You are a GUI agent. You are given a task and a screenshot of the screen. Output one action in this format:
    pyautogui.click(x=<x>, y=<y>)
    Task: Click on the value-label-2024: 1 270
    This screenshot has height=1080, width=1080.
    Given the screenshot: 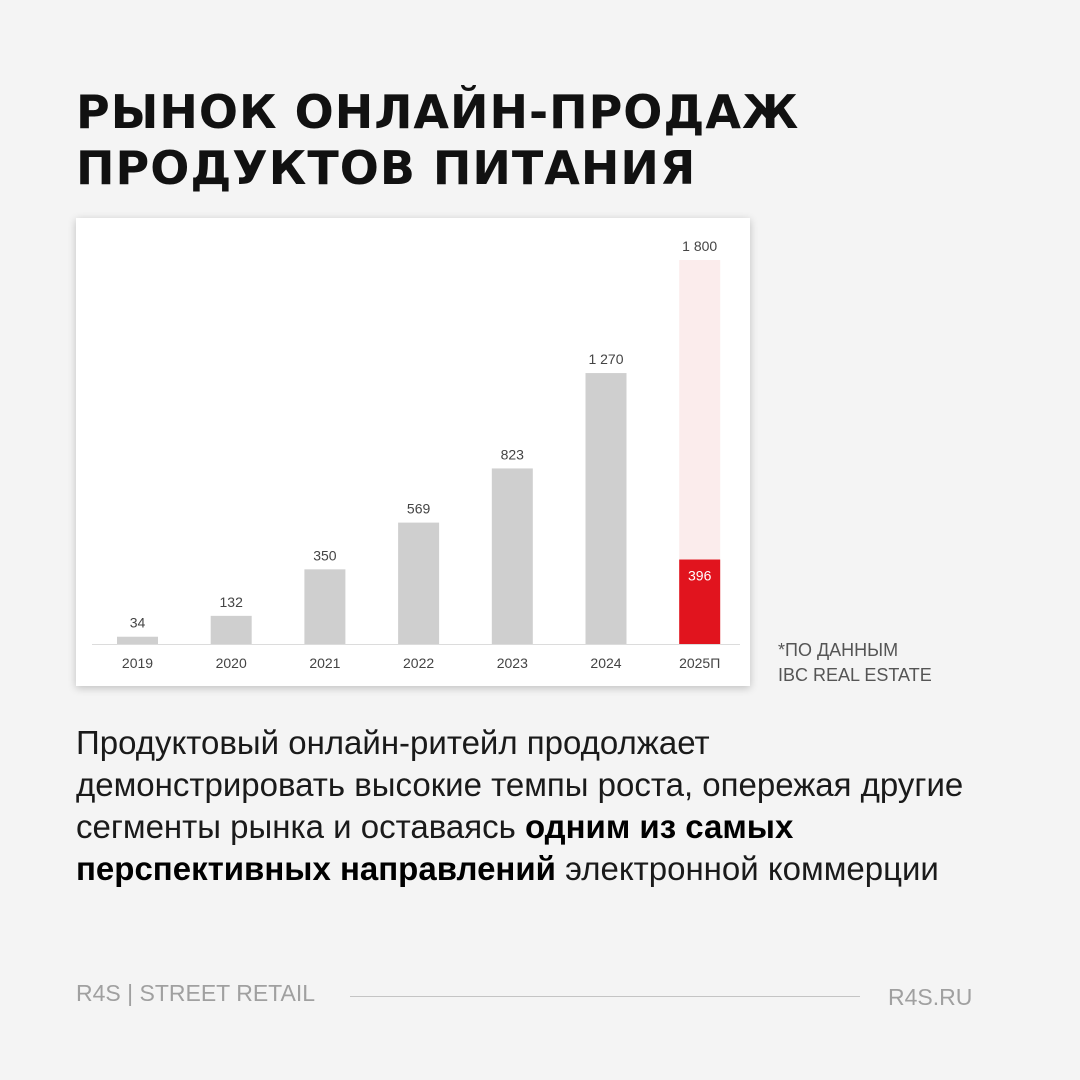 What is the action you would take?
    pyautogui.click(x=605, y=359)
    